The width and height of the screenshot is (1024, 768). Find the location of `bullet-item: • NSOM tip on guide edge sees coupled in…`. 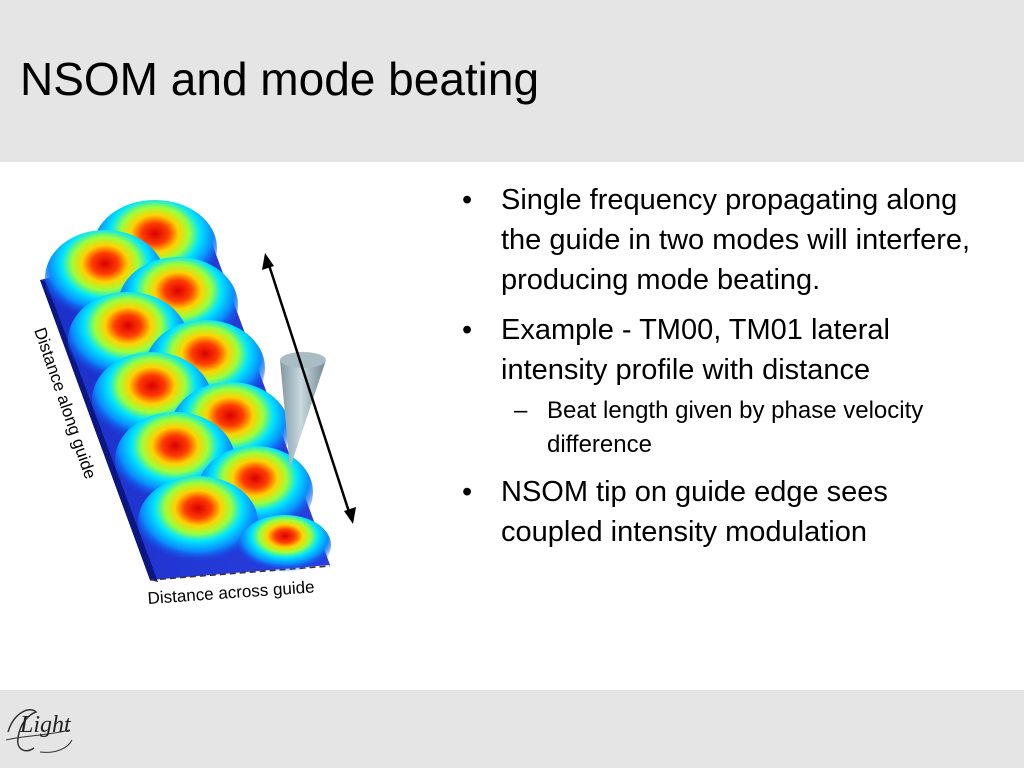

bullet-item: • NSOM tip on guide edge sees coupled in… is located at coordinates (722, 512).